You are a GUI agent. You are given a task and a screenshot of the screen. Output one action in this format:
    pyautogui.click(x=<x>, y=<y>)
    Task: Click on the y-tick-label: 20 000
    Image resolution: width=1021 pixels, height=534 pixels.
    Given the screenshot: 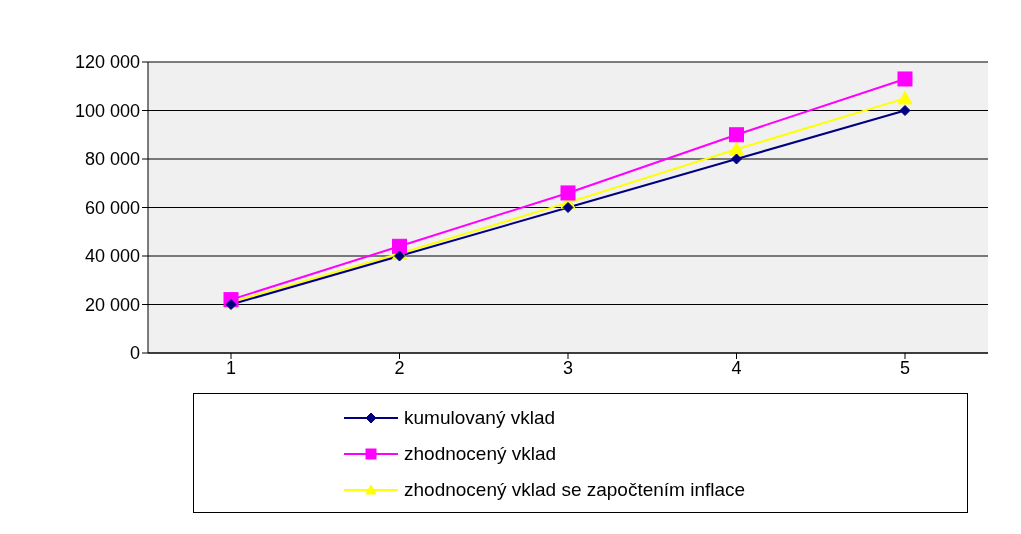 What is the action you would take?
    pyautogui.click(x=112, y=304)
    